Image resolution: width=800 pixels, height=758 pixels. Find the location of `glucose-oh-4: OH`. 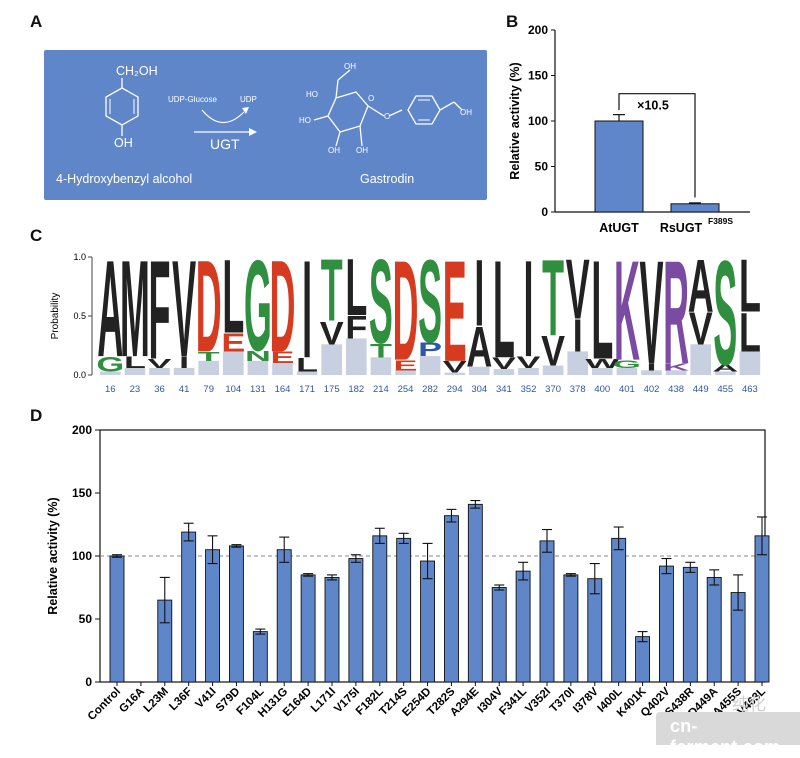

glucose-oh-4: OH is located at coordinates (362, 150).